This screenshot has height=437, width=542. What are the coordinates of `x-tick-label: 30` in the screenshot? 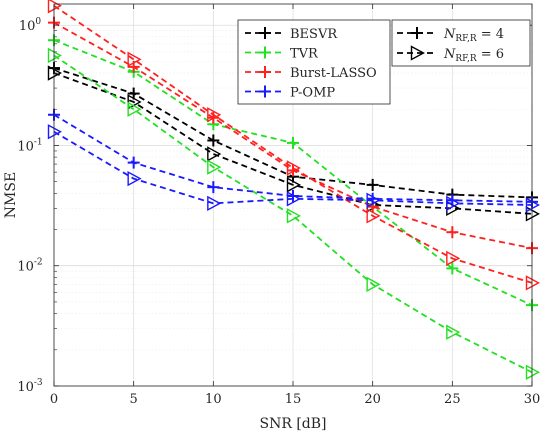 It's located at (532, 399).